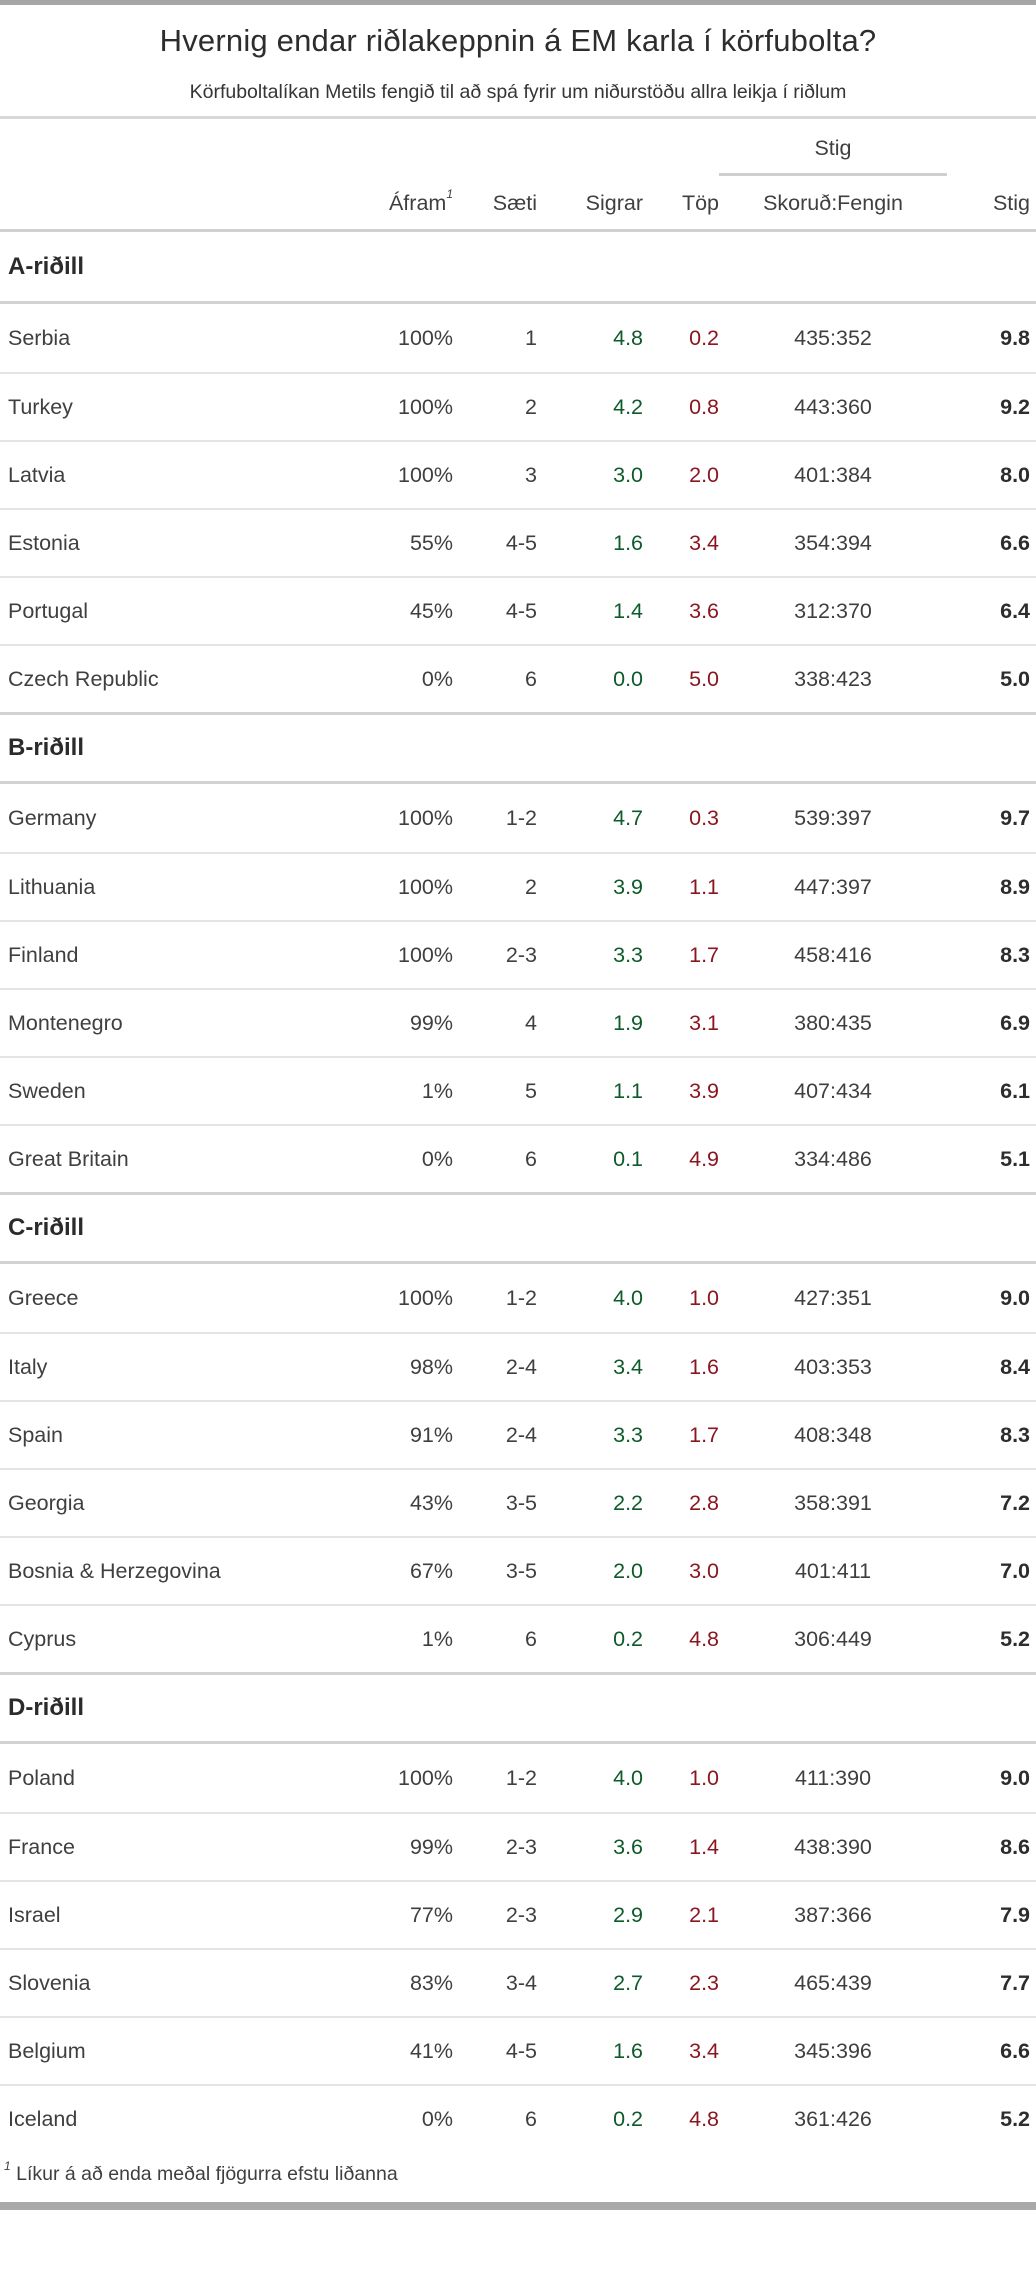 The width and height of the screenshot is (1036, 2270). I want to click on col-header-stig: Stig, so click(1011, 203).